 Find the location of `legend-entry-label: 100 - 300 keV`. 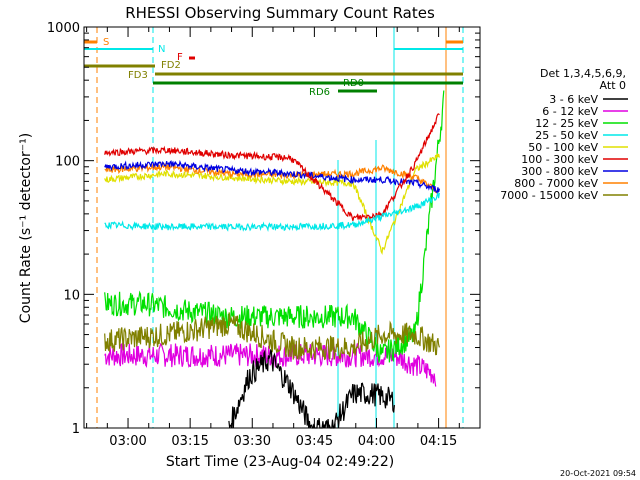

legend-entry-label: 100 - 300 keV is located at coordinates (559, 159).